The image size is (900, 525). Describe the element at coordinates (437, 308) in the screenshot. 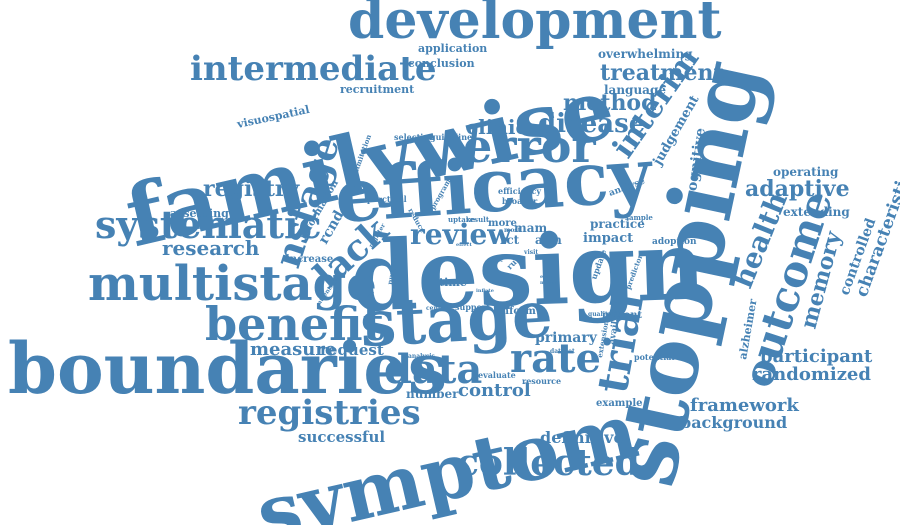

I see `word-center: center` at that location.